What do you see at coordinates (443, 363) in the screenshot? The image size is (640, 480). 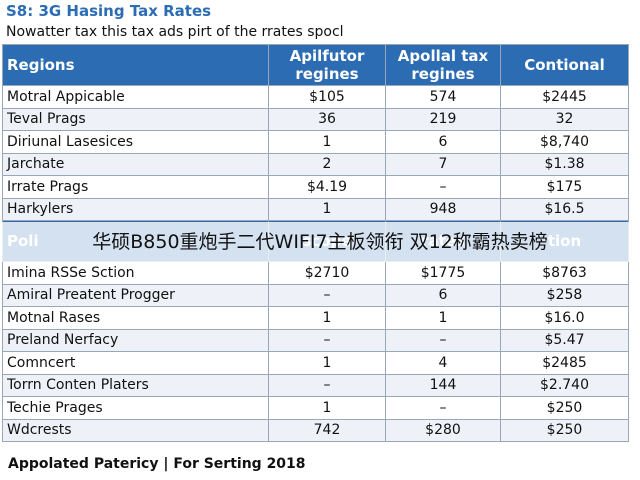 I see `table-cell: 4` at bounding box center [443, 363].